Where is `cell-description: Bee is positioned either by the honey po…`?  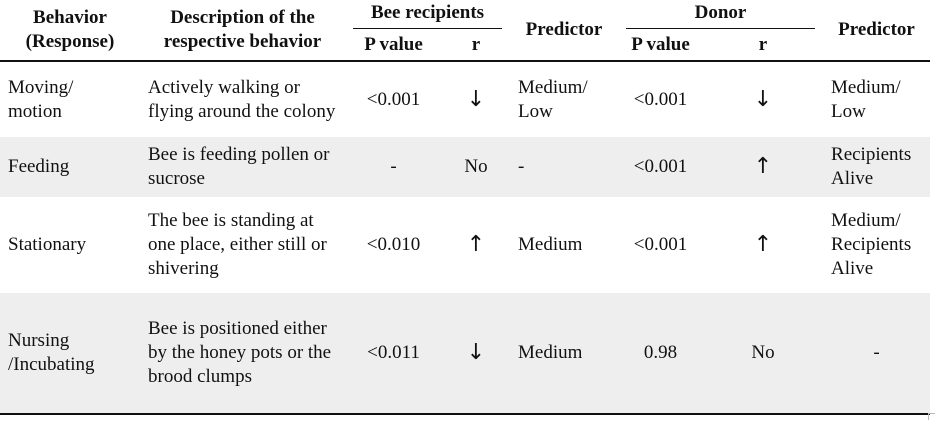 cell-description: Bee is positioned either by the honey po… is located at coordinates (242, 353).